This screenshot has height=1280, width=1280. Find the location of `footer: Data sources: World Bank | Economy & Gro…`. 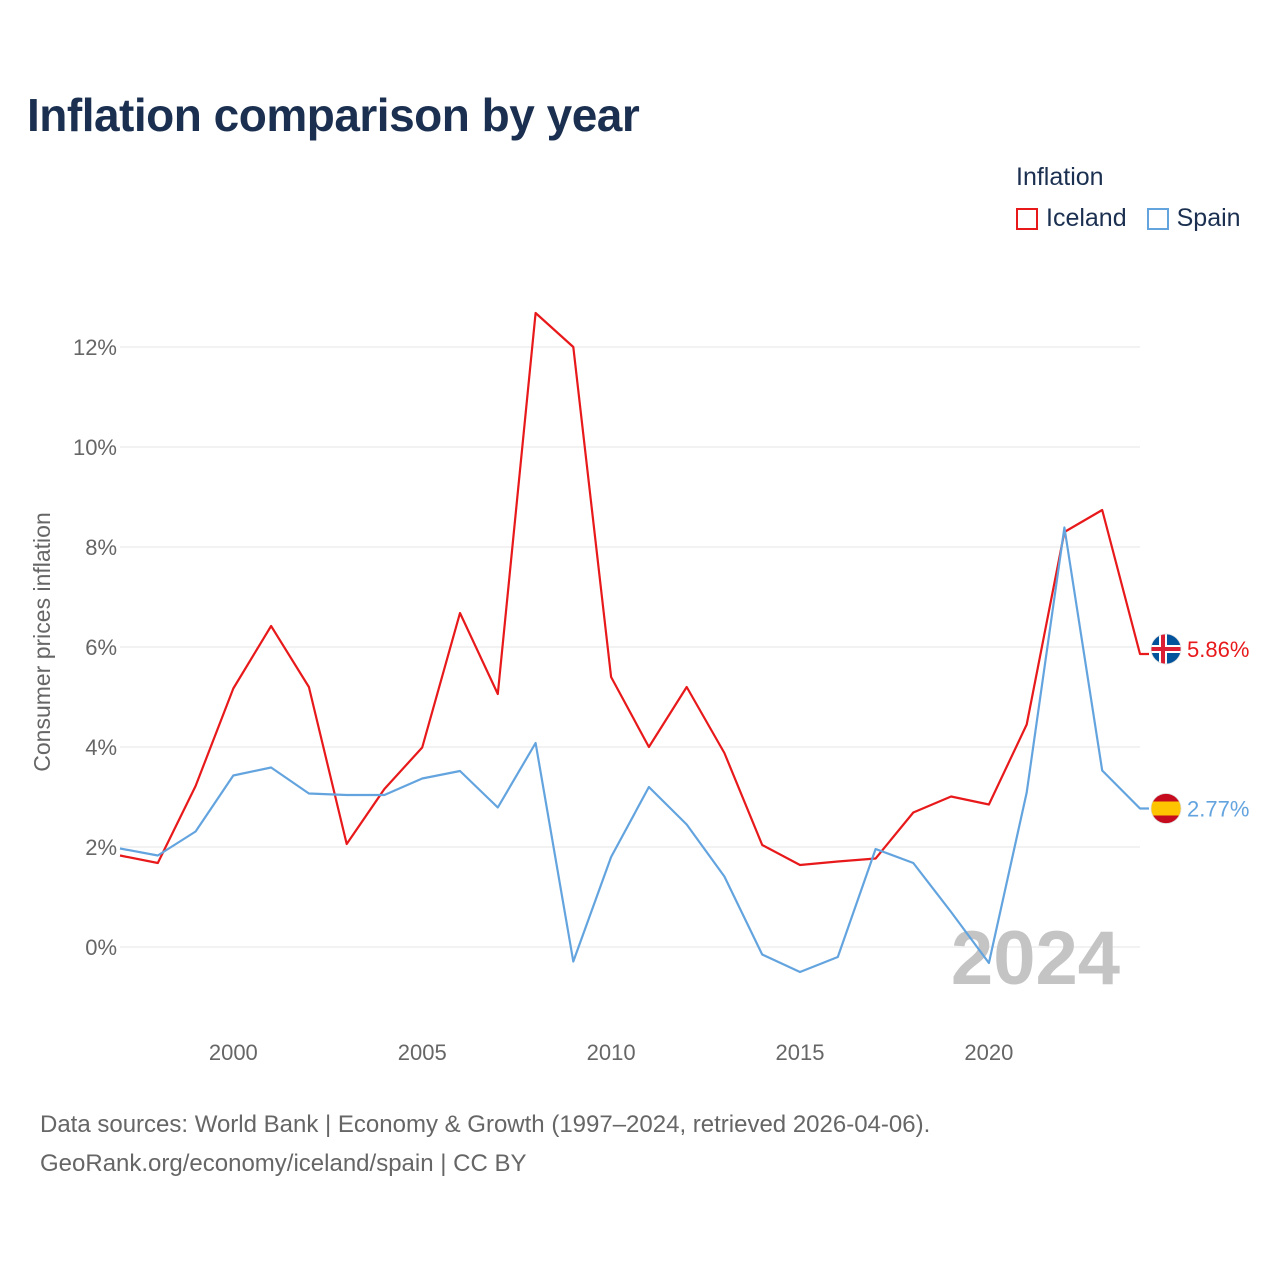

footer: Data sources: World Bank | Economy & Gro… is located at coordinates (485, 1144).